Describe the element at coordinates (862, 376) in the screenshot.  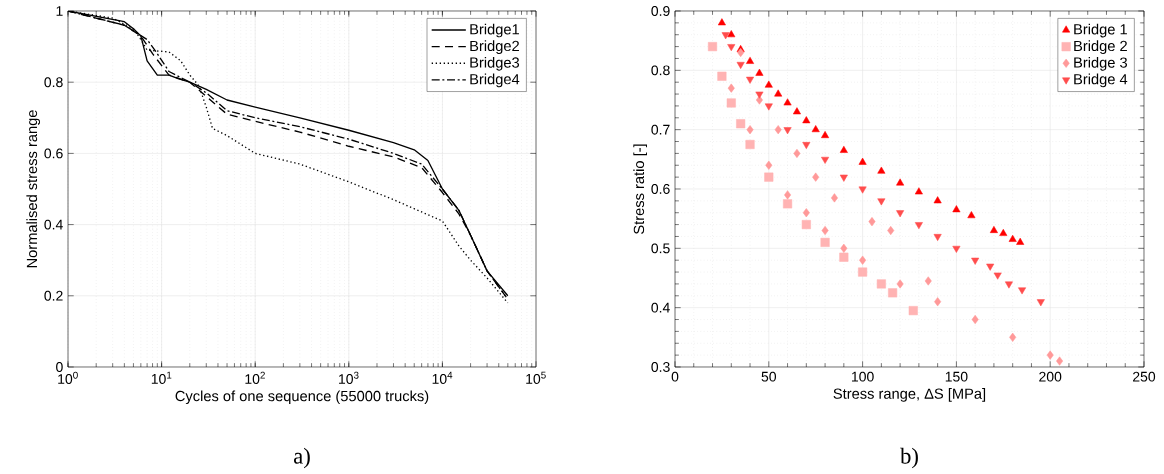
I see `x-tick-label: 100` at that location.